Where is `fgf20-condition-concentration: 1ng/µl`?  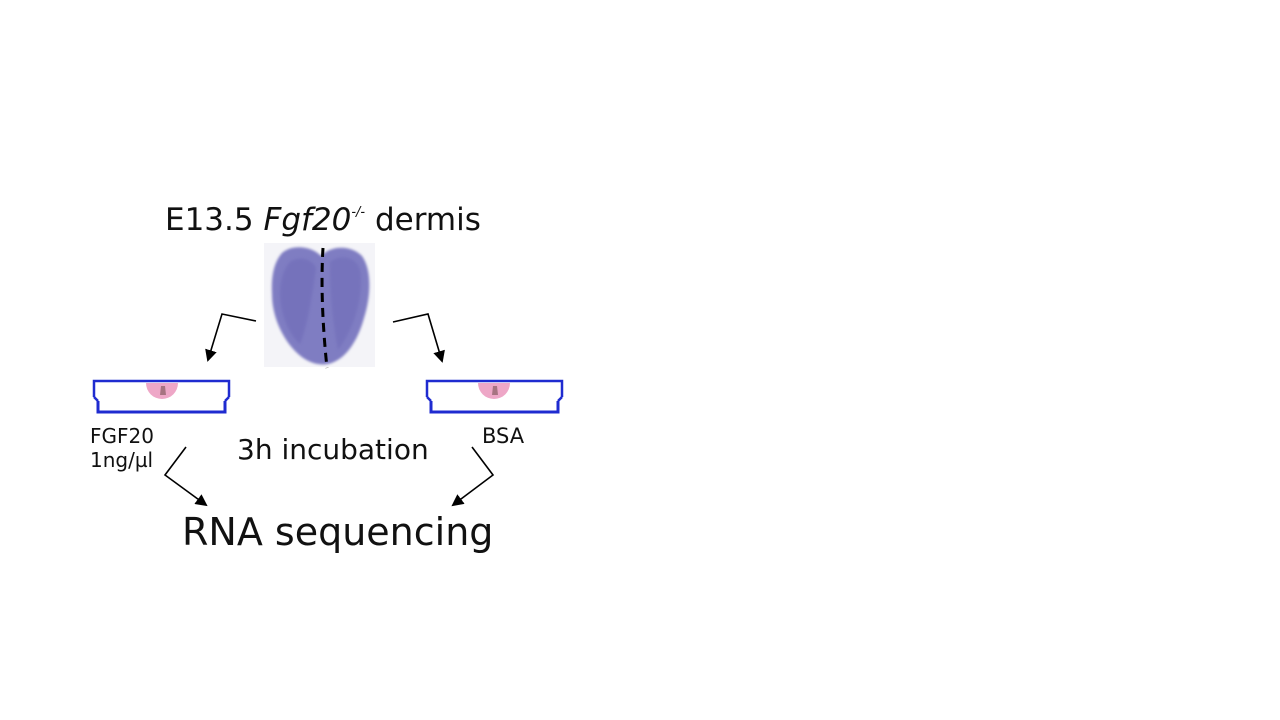
fgf20-condition-concentration: 1ng/µl is located at coordinates (122, 459).